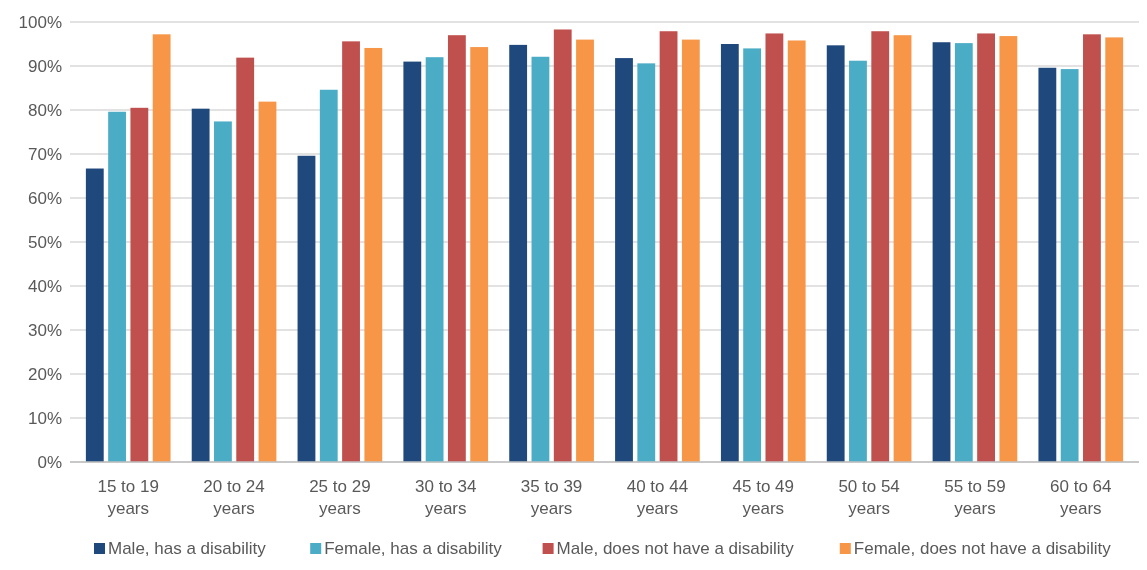  I want to click on x-tick-label: 40 to 44 years, so click(657, 498).